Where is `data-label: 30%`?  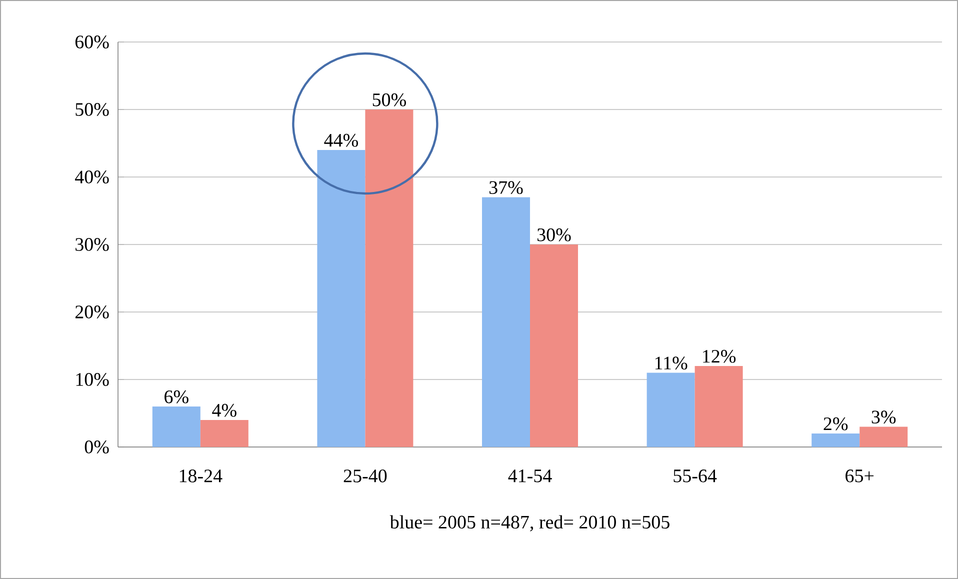
data-label: 30% is located at coordinates (554, 235).